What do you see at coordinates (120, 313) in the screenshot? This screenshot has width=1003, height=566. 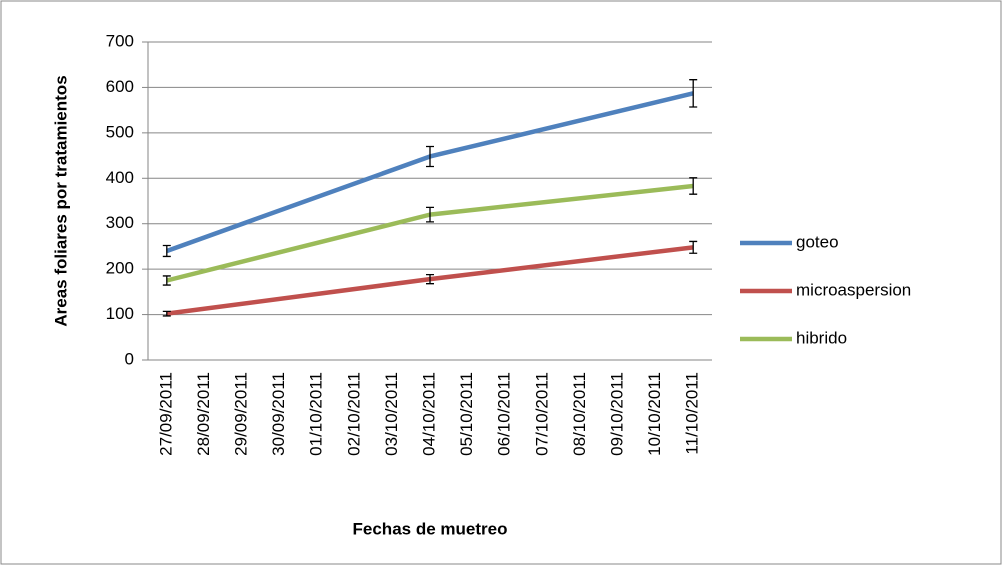 I see `y-tick-label: 100` at bounding box center [120, 313].